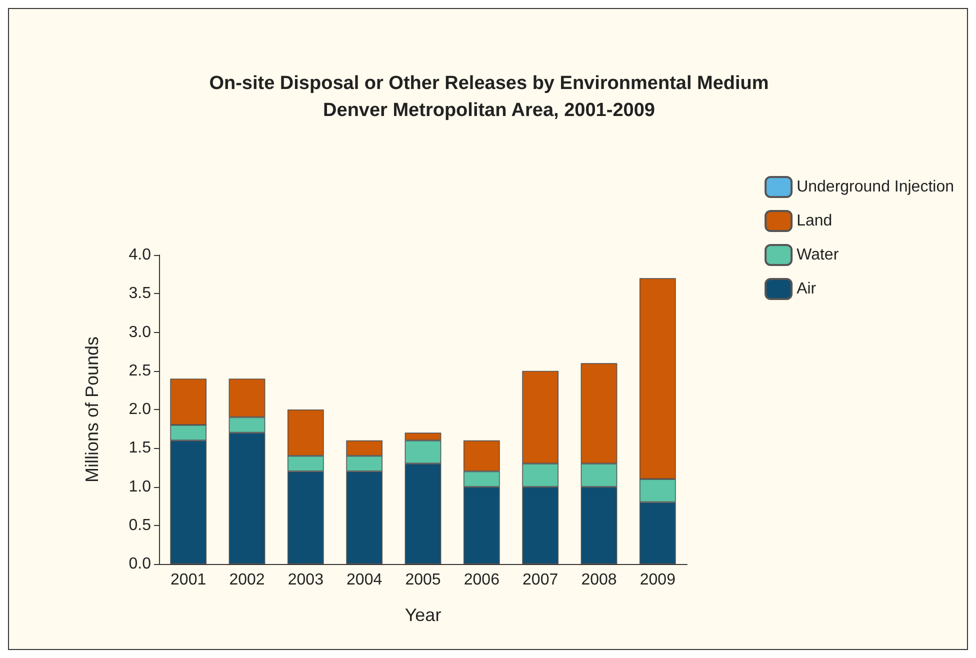 The image size is (976, 658). I want to click on y-tick-label: 1.5, so click(140, 448).